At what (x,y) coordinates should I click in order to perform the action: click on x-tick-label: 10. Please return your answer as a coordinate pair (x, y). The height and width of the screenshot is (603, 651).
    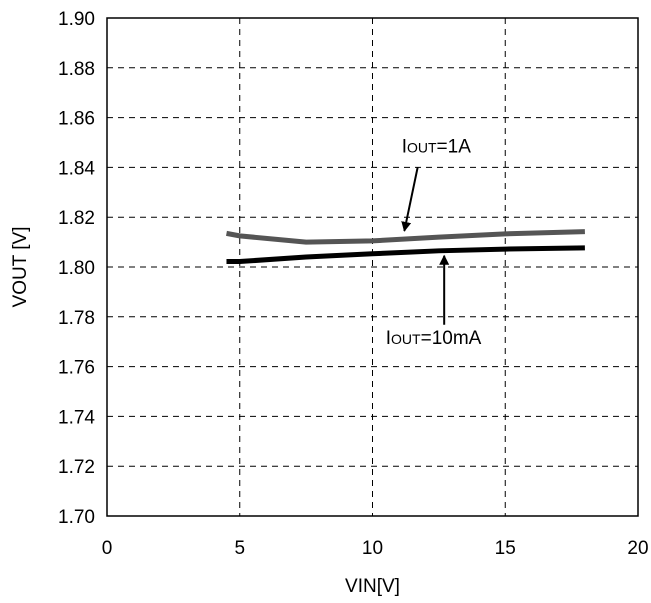
    Looking at the image, I should click on (372, 548).